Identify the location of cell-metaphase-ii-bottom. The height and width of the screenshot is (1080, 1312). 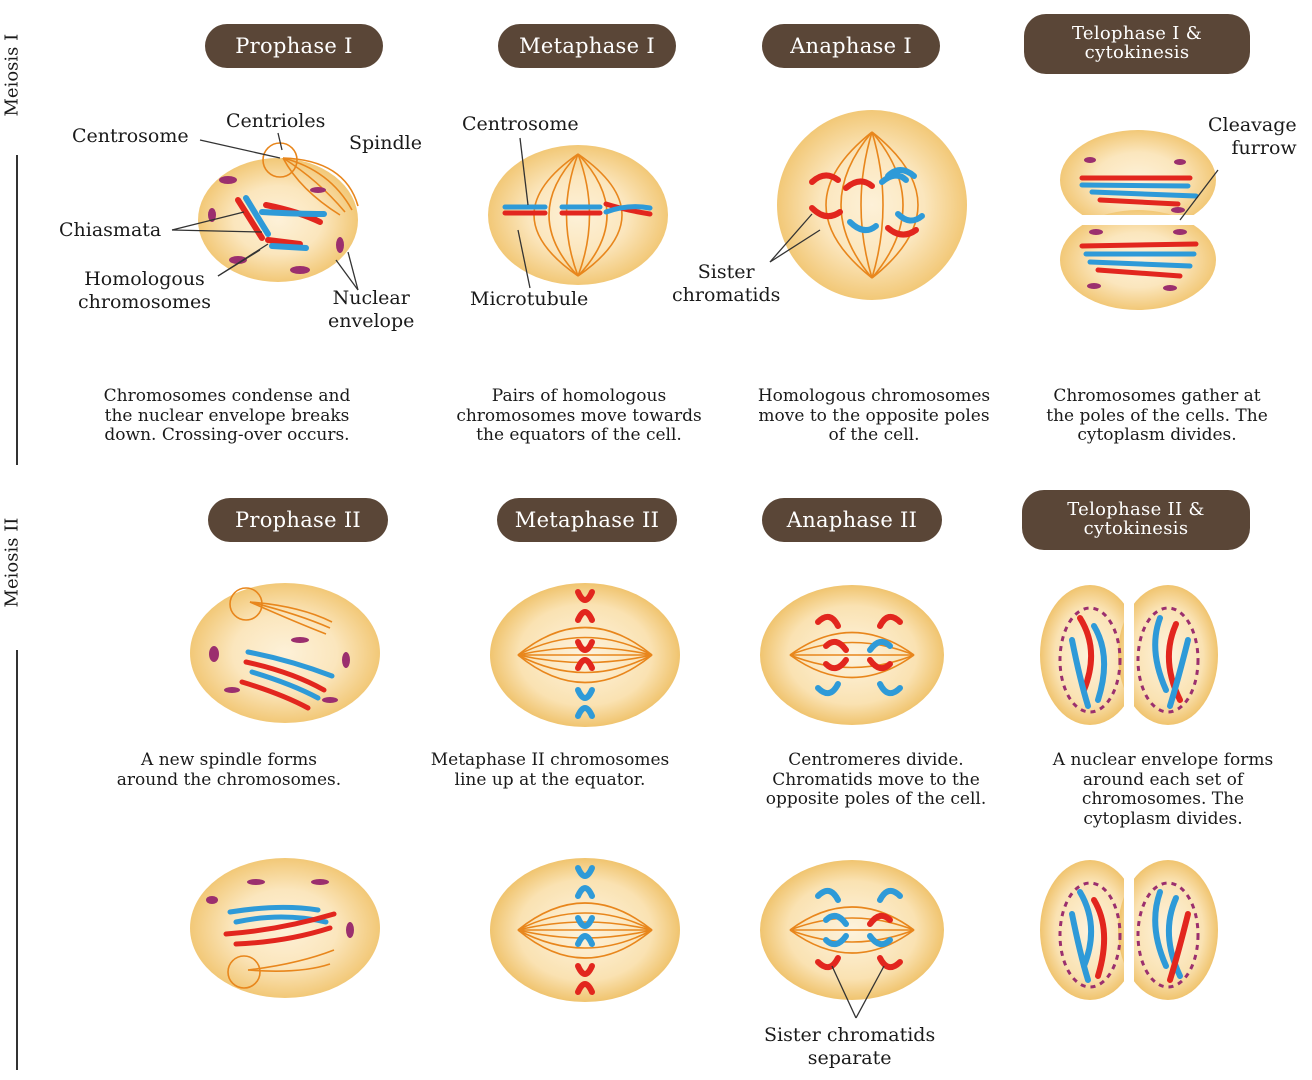
(585, 930).